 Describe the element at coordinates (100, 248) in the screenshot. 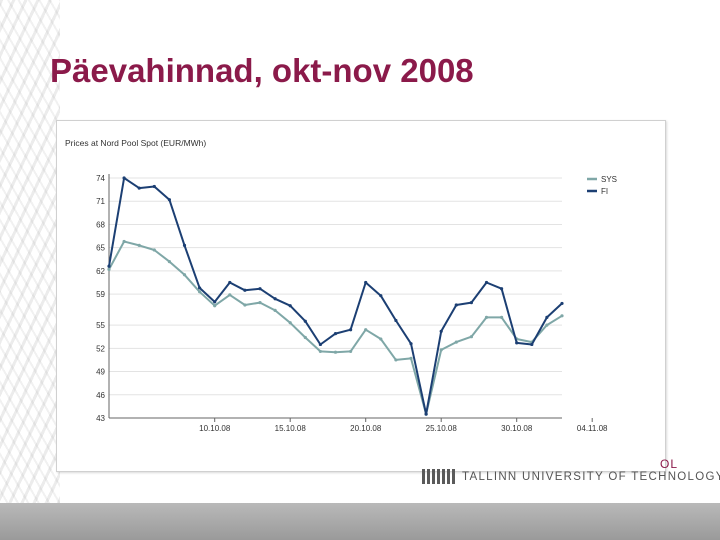

I see `y-tick-label: 65` at that location.